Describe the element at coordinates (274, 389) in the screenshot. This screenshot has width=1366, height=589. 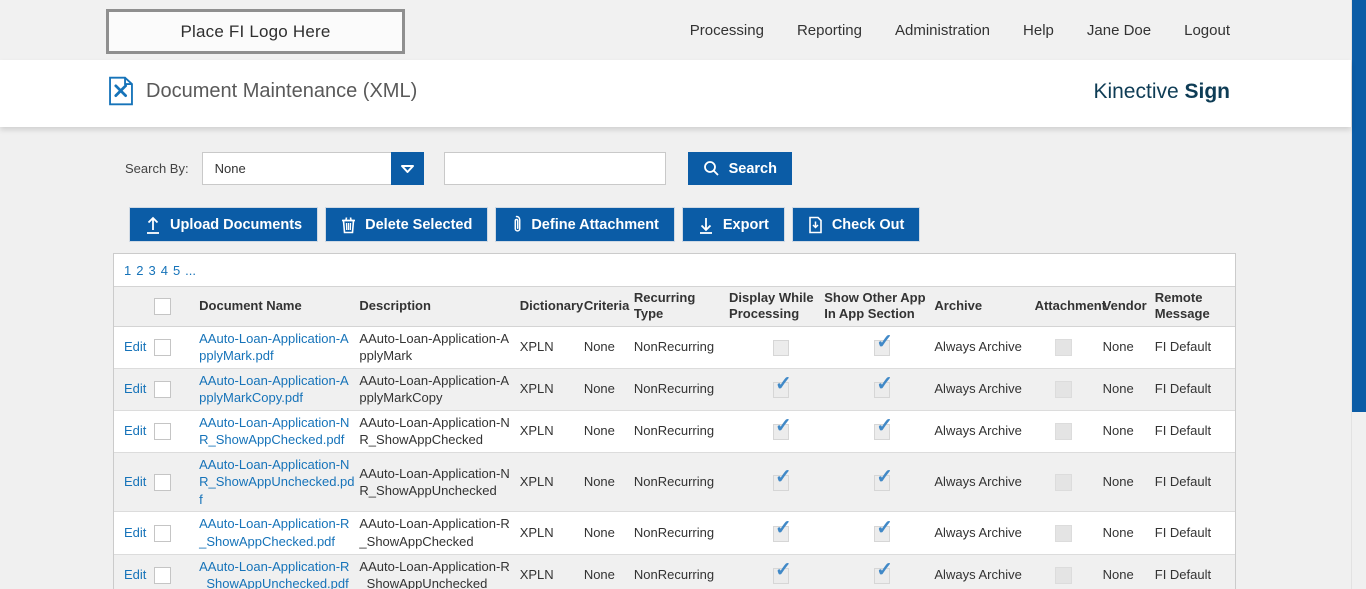
I see `document-name-link: AAuto-Loan-Application-ApplyMarkCopy.pdf` at that location.